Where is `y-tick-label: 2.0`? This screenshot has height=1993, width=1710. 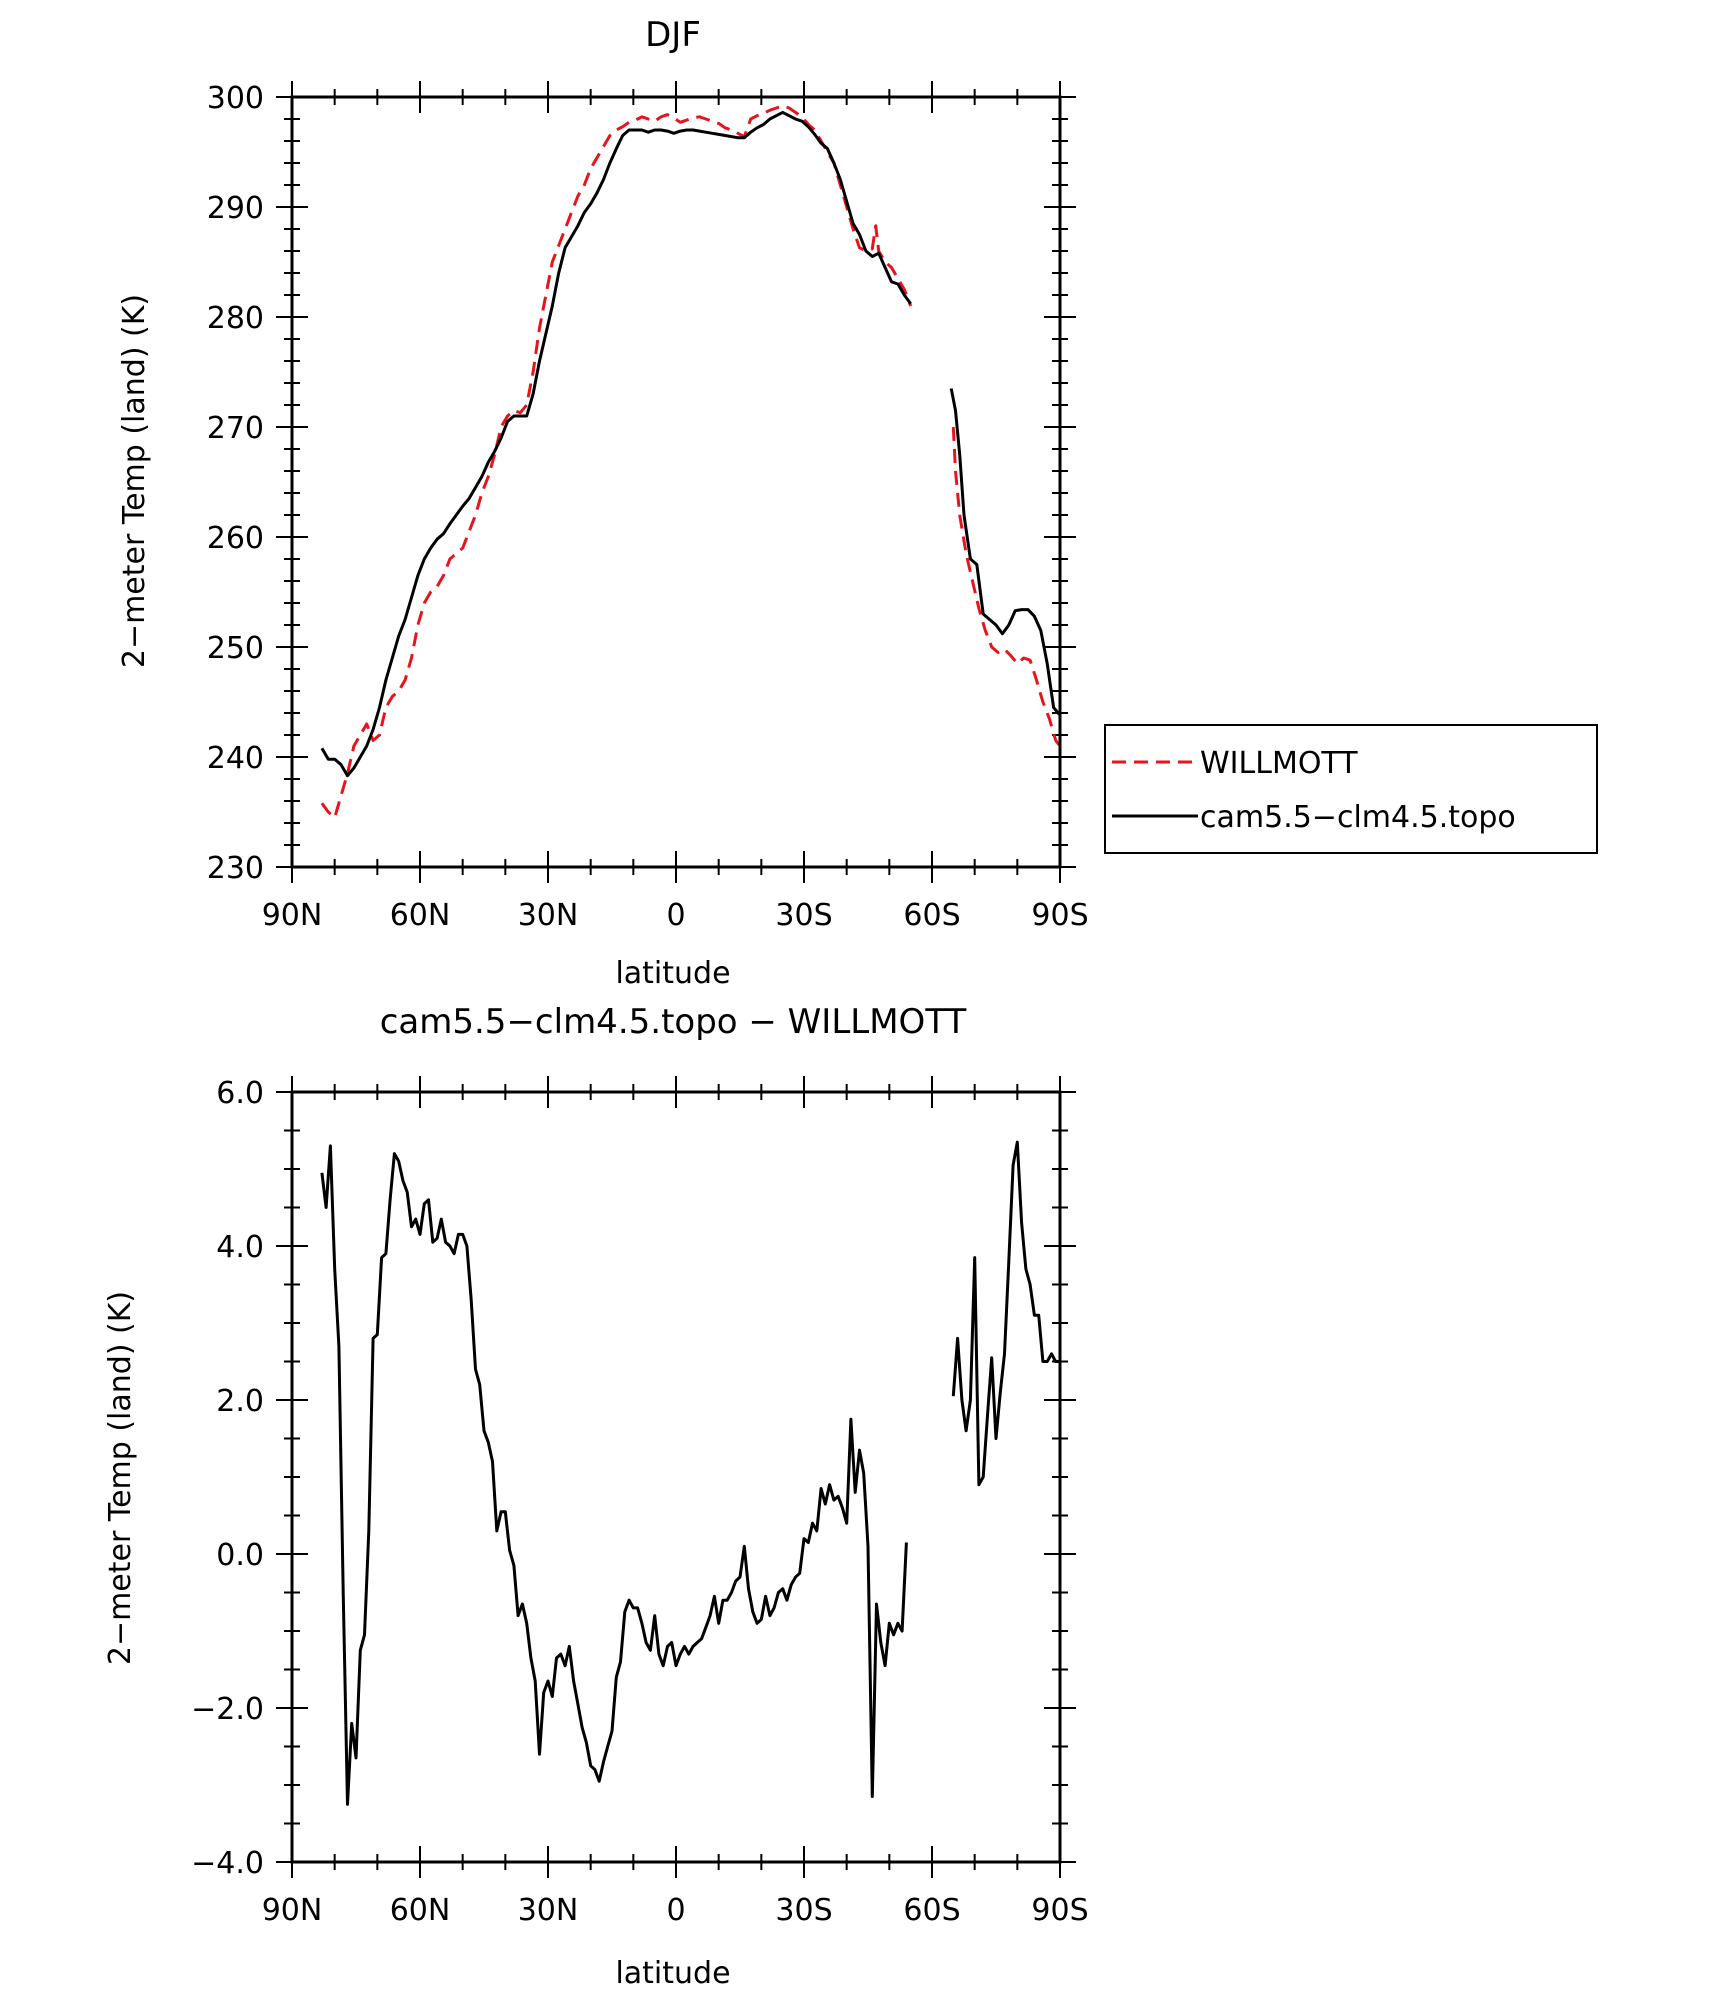
y-tick-label: 2.0 is located at coordinates (240, 1401).